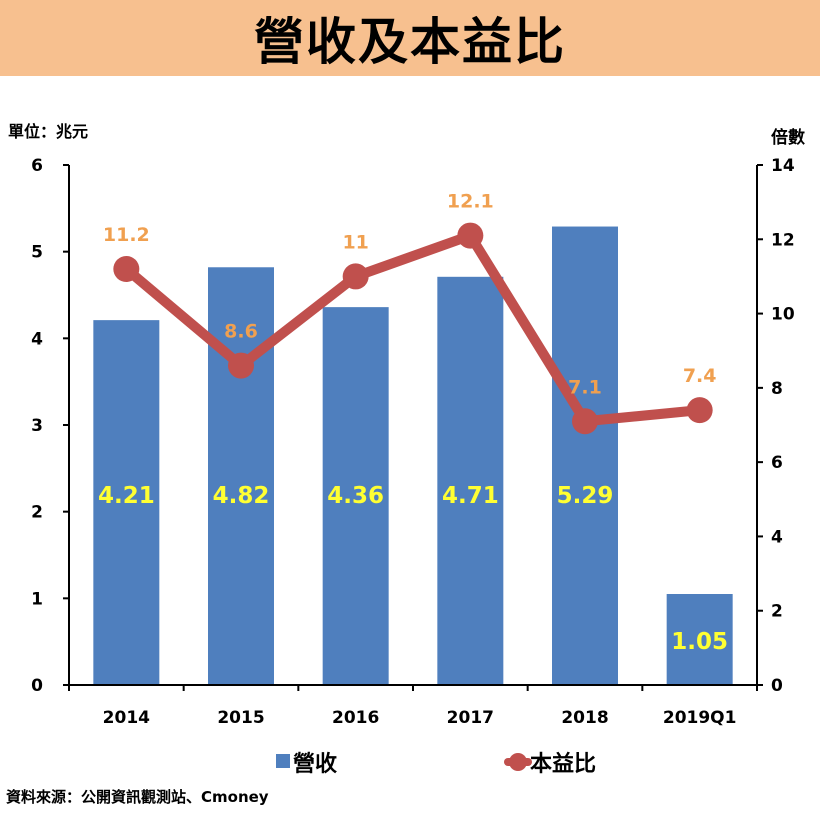 The height and width of the screenshot is (820, 820). I want to click on bar-data-label: 1.05, so click(699, 642).